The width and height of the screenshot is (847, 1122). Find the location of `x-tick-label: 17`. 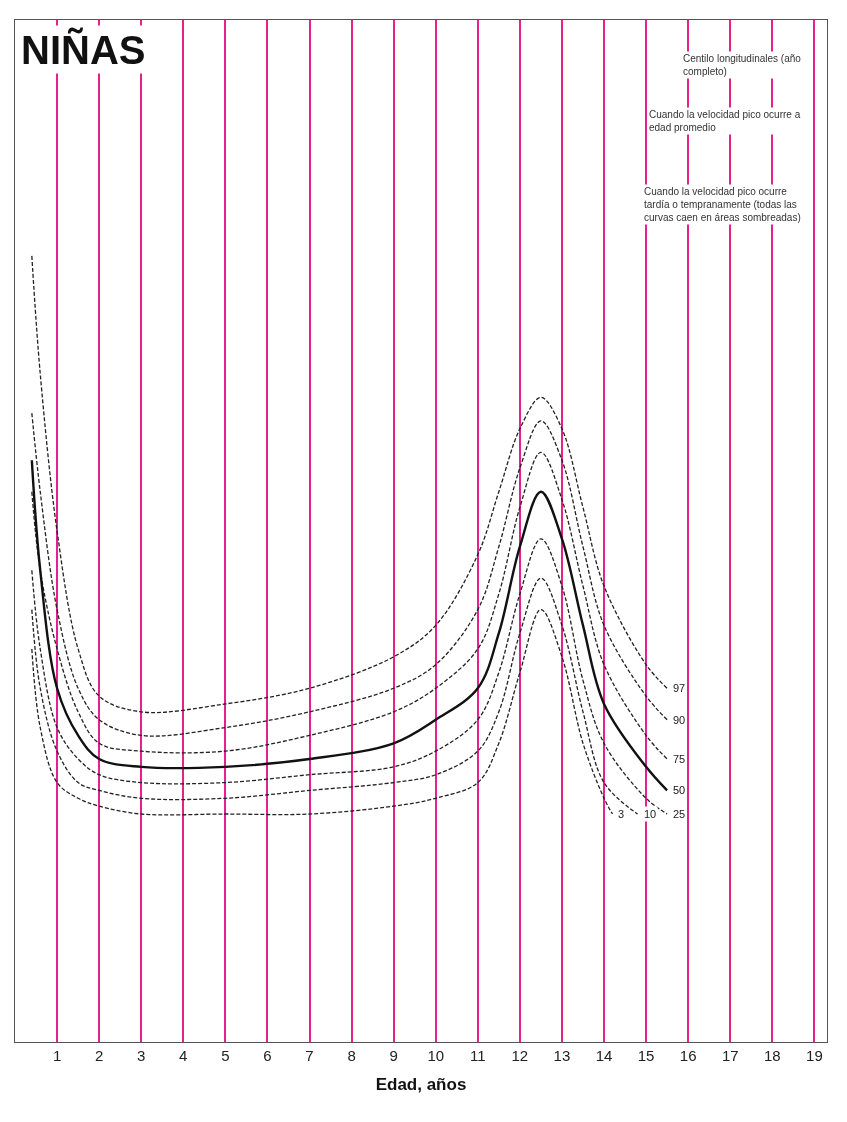

x-tick-label: 17 is located at coordinates (730, 1055).